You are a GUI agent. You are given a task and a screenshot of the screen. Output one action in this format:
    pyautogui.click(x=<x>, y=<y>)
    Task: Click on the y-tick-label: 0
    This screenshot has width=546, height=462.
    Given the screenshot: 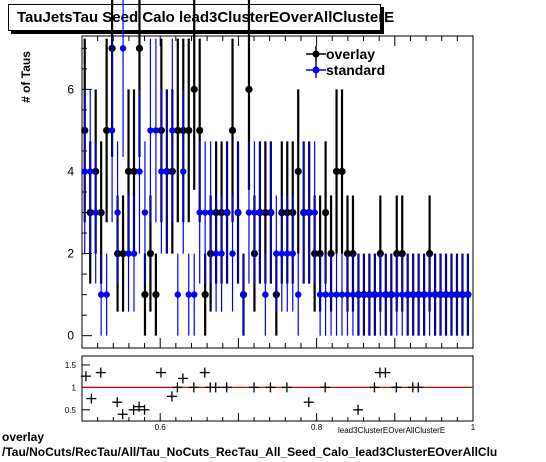 What is the action you would take?
    pyautogui.click(x=70, y=336)
    